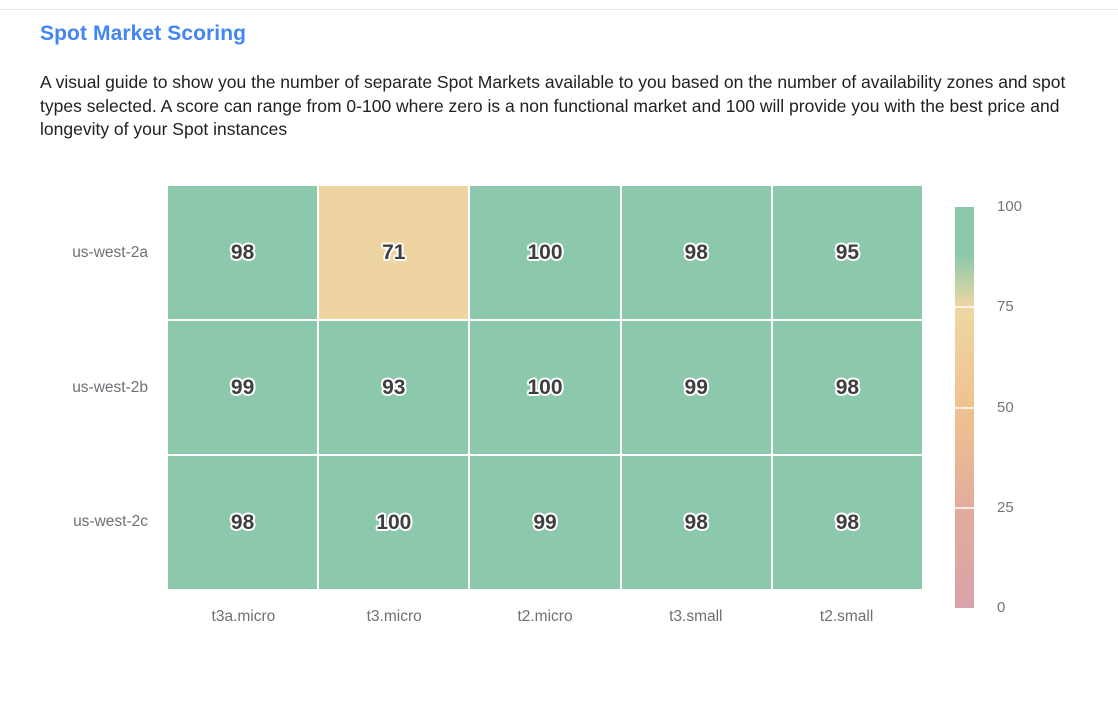  Describe the element at coordinates (243, 616) in the screenshot. I see `x-axis-label: t3a.micro` at that location.